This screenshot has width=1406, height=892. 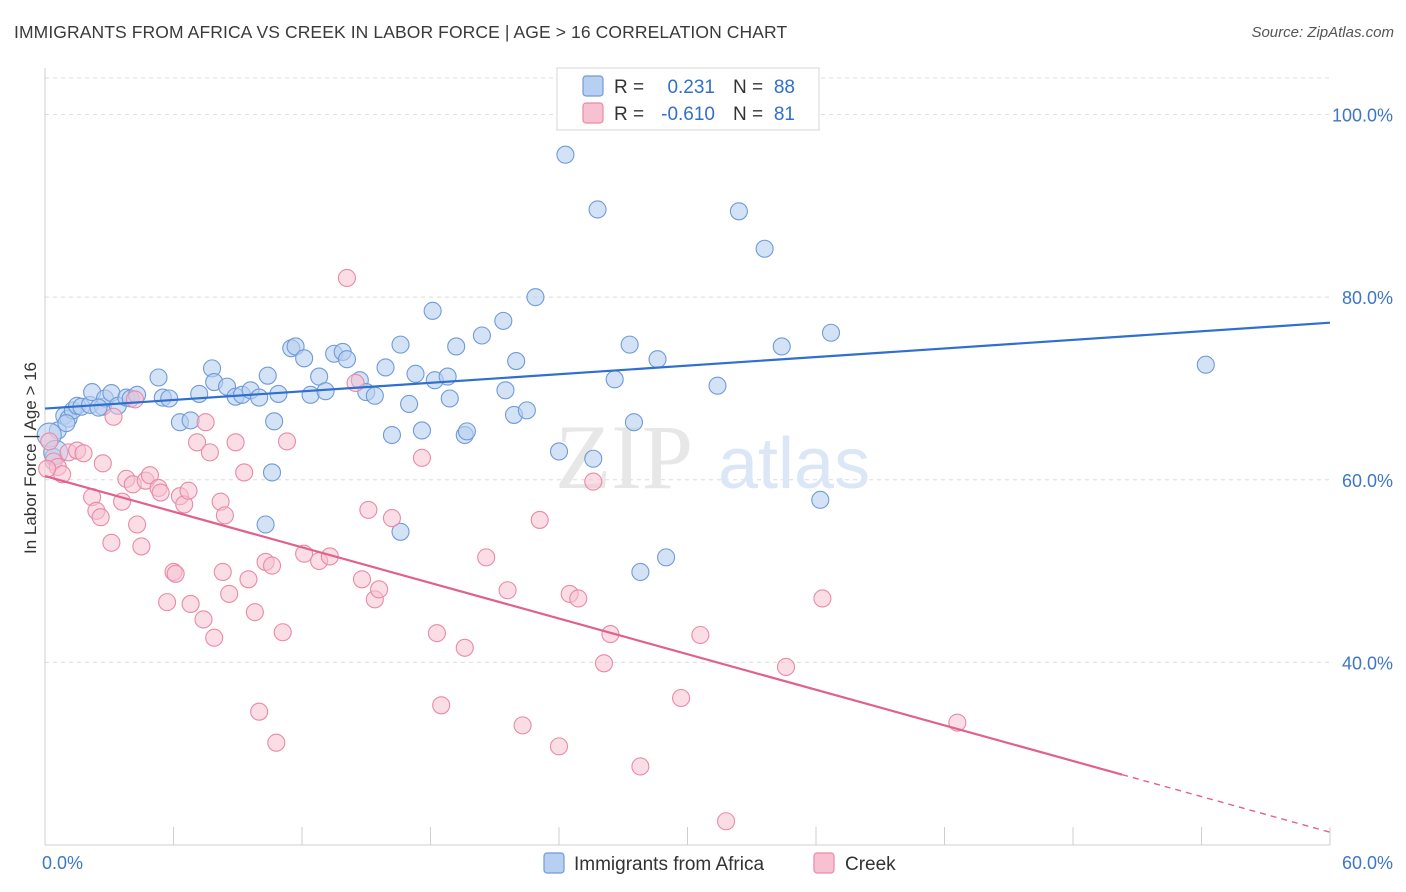 I want to click on y-tick-label-60: 60.0%, so click(x=1367, y=481).